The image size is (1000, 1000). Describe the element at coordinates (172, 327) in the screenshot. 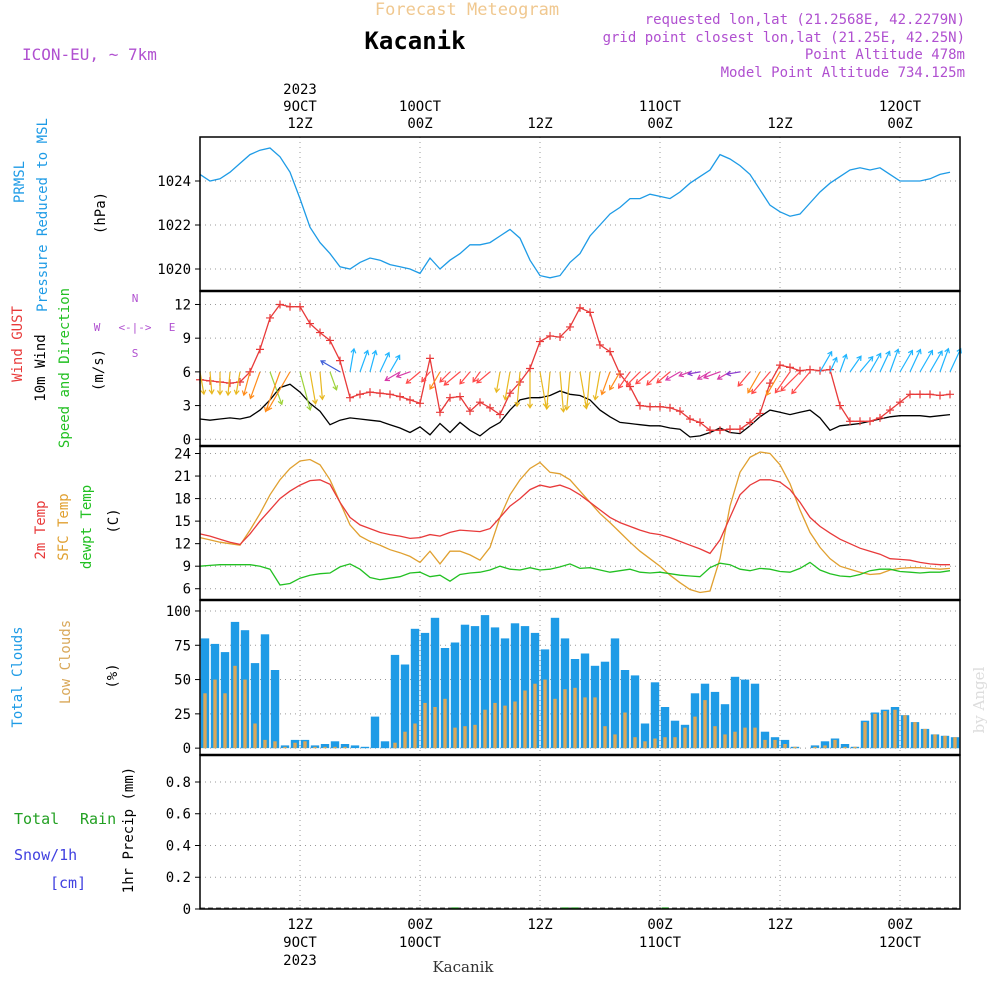

I see `compass-east: E` at that location.